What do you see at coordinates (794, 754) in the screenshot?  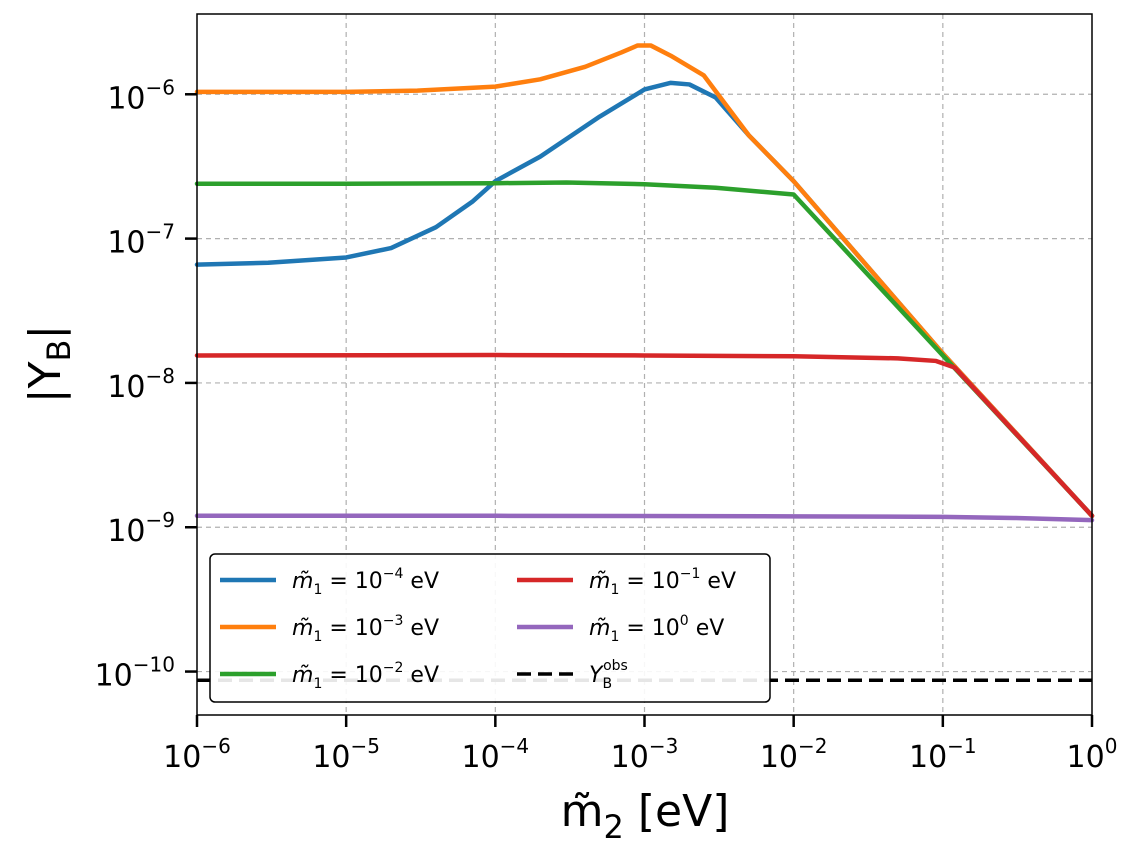 I see `x-tick-label: 10⁻²` at bounding box center [794, 754].